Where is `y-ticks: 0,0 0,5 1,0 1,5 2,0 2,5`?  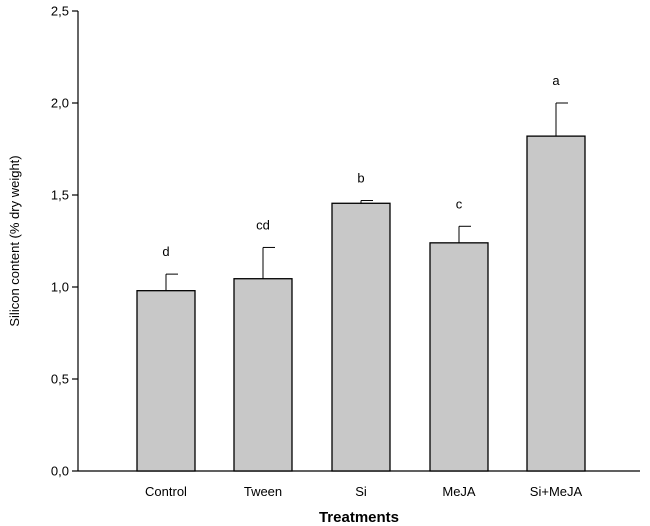 y-ticks: 0,0 0,5 1,0 1,5 2,0 2,5 is located at coordinates (64, 241).